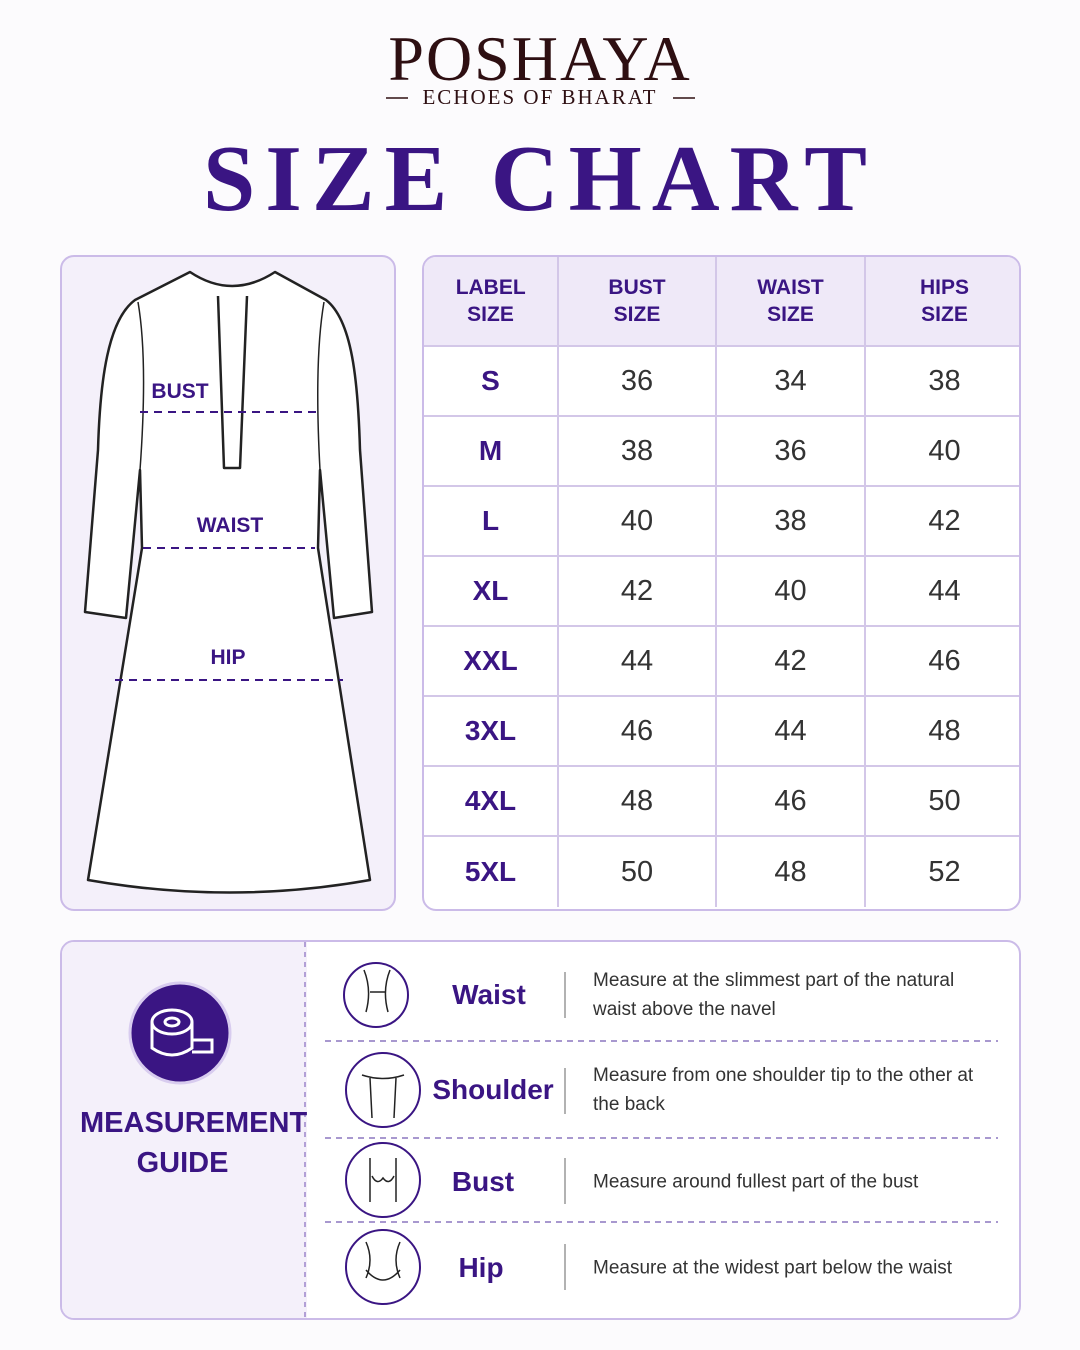 Image resolution: width=1080 pixels, height=1350 pixels. What do you see at coordinates (791, 302) in the screenshot?
I see `header-cell: WAIST SIZE` at bounding box center [791, 302].